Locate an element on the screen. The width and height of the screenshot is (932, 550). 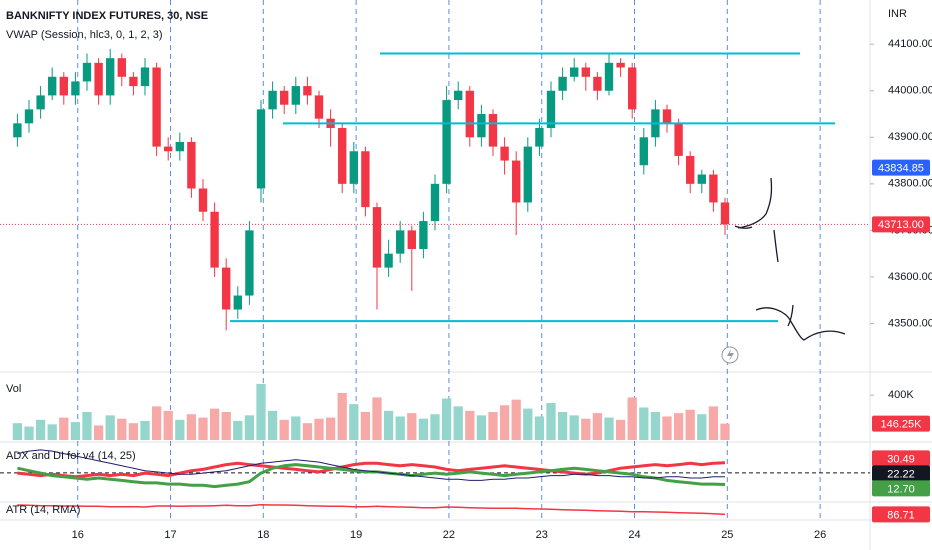
axis-currency: INR is located at coordinates (897, 14).